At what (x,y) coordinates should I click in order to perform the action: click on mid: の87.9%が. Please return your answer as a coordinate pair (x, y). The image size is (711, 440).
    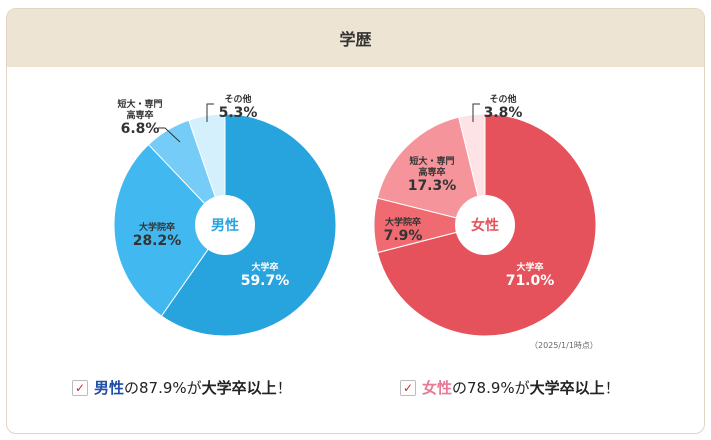
    Looking at the image, I should click on (163, 388).